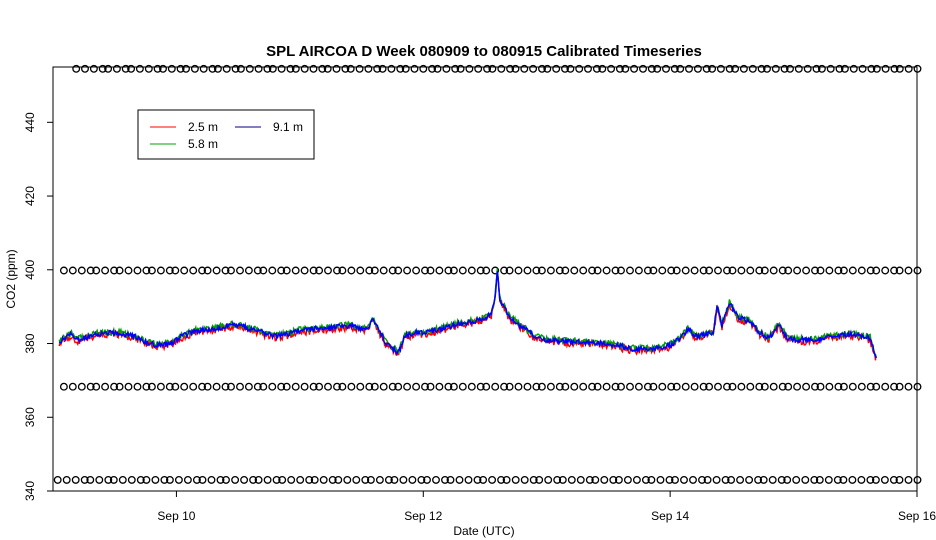 This screenshot has height=540, width=936. What do you see at coordinates (176, 516) in the screenshot?
I see `x-tick-label: Sep 10` at bounding box center [176, 516].